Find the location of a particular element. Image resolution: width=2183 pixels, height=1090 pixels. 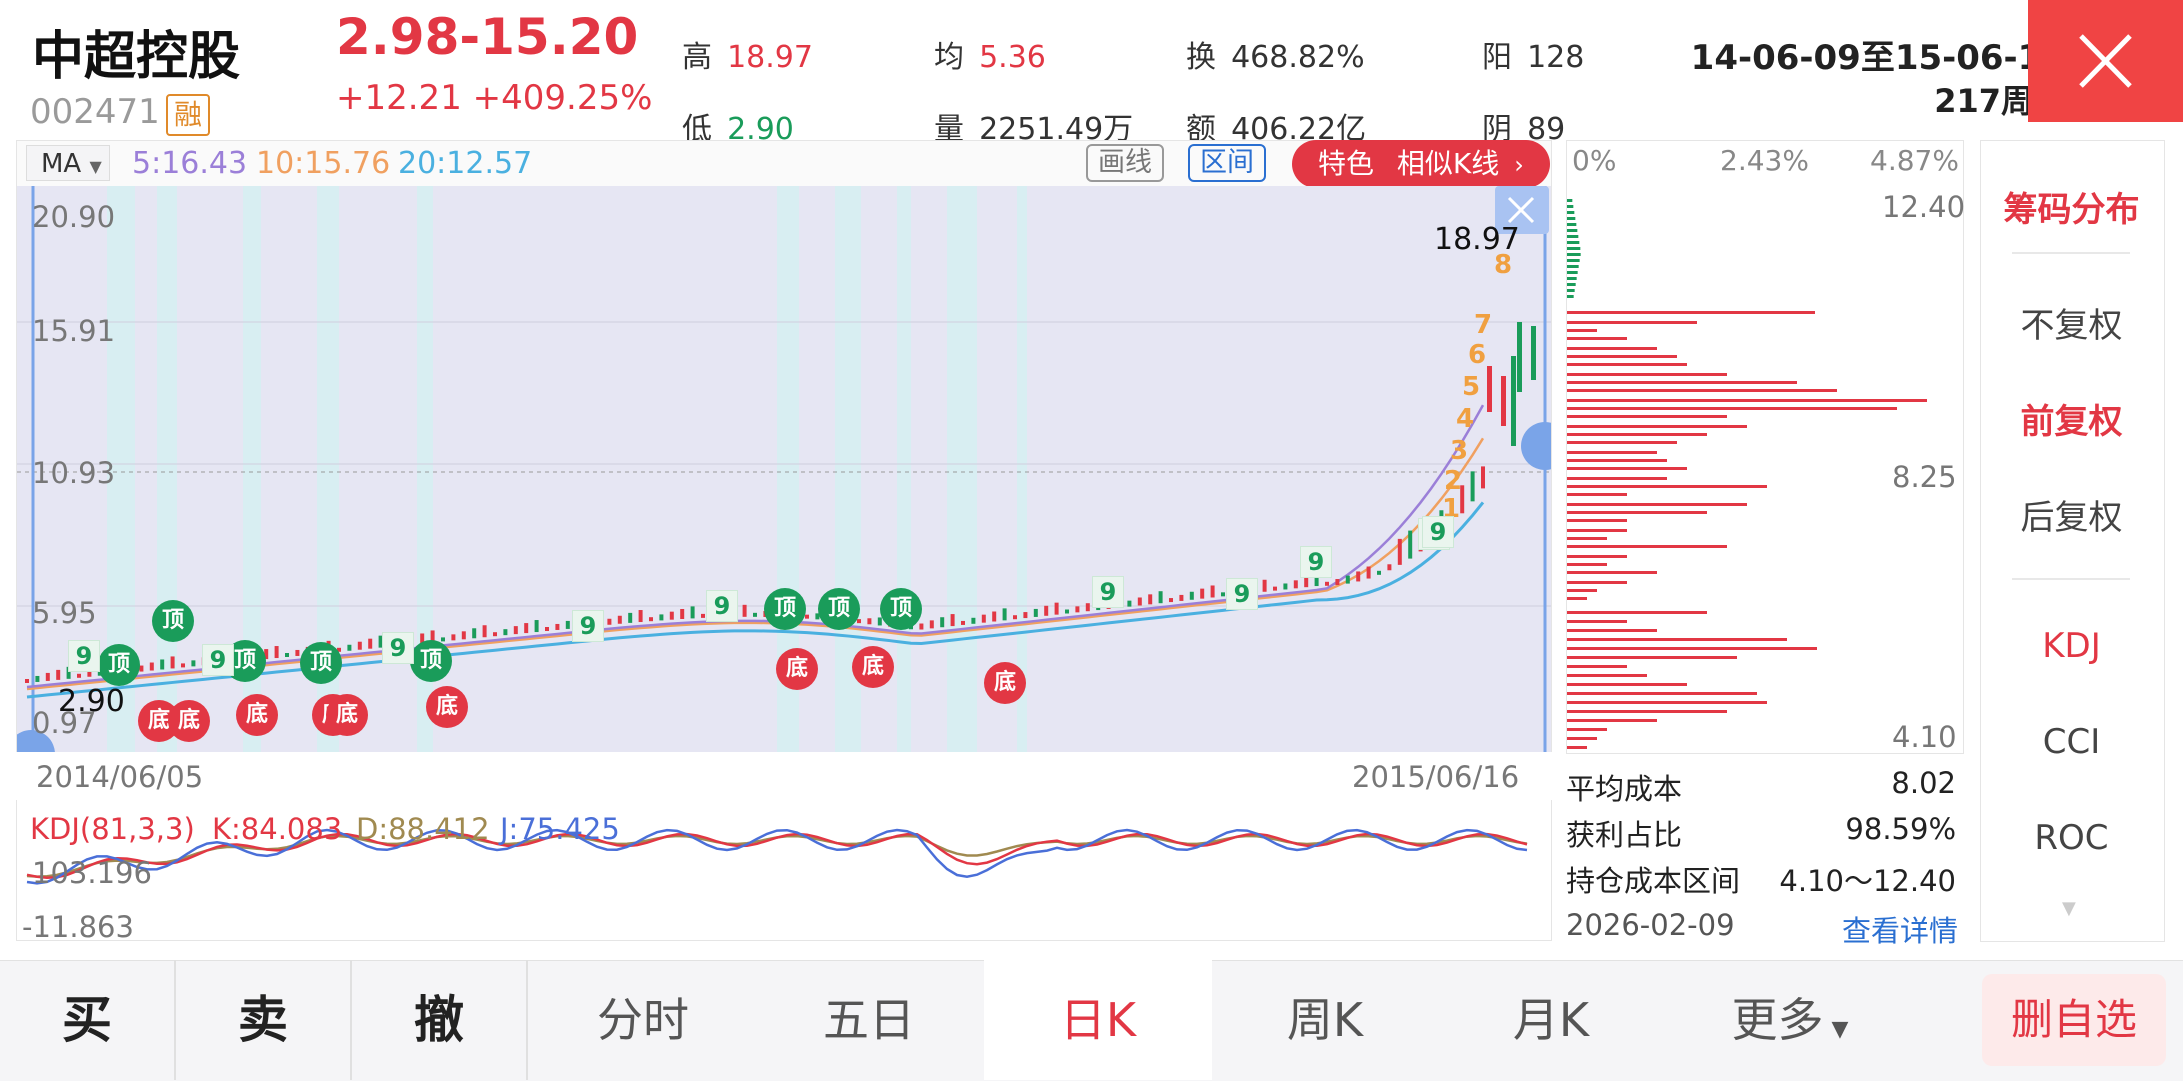

kdj-j-line is located at coordinates (777, 856).